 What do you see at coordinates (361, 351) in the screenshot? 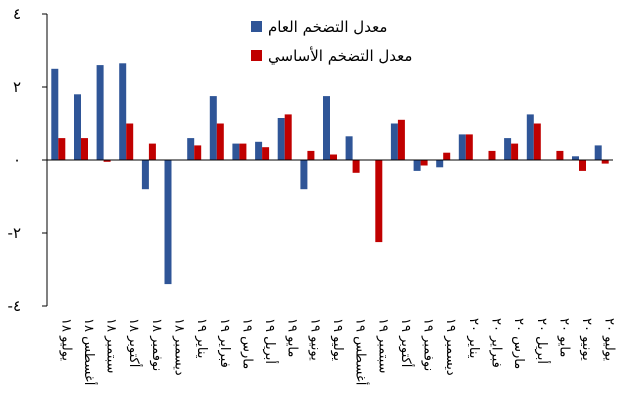
I see `x-tick-label: أغسطس ١٩` at bounding box center [361, 351].